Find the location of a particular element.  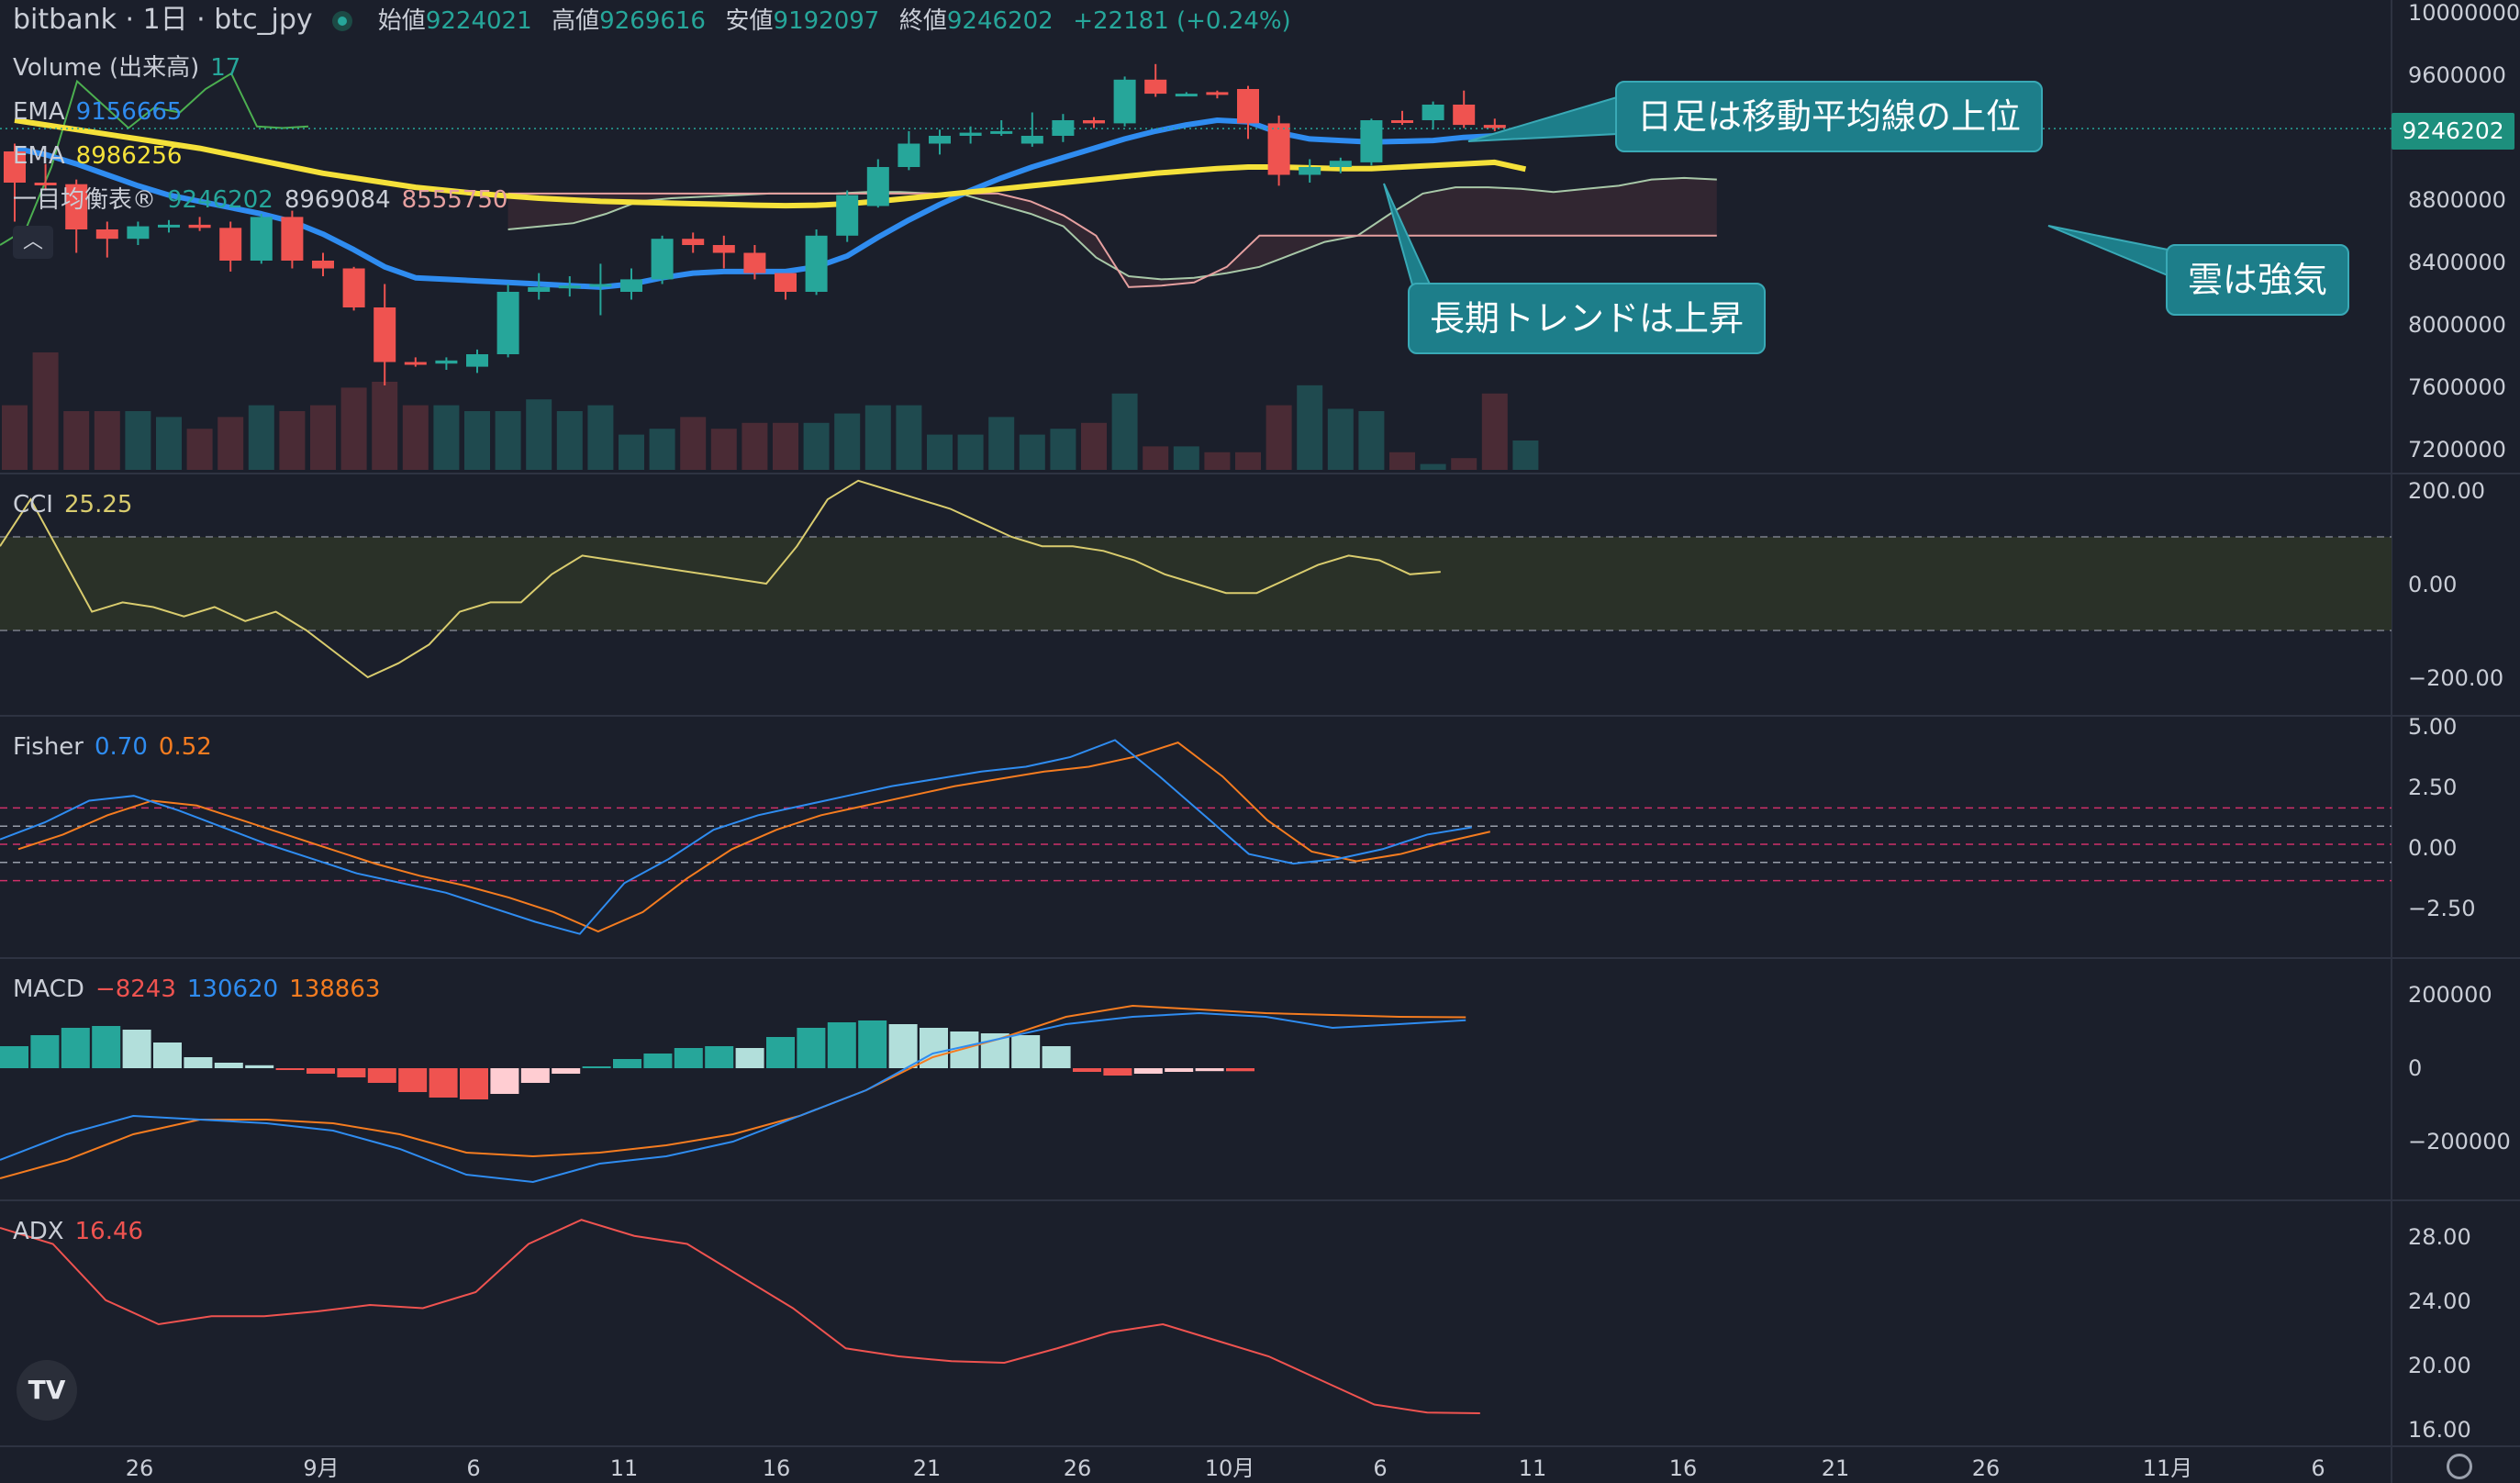

legend-cci: CCI 25.25 is located at coordinates (78, 504).